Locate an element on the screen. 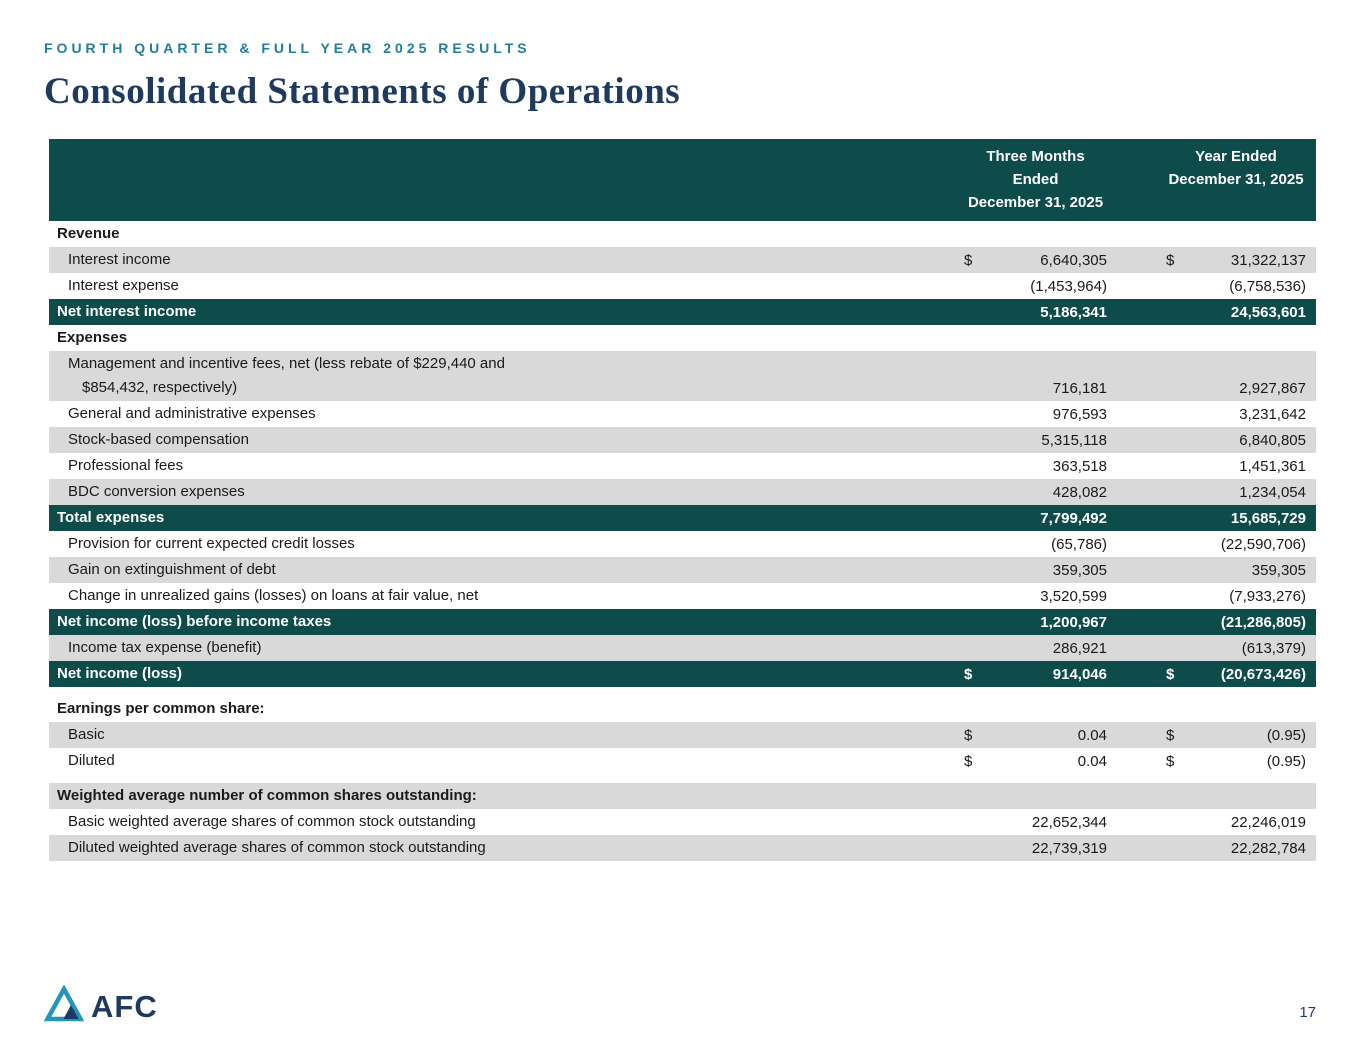 This screenshot has width=1365, height=1055. value-year-ended: 359,305 is located at coordinates (1278, 570).